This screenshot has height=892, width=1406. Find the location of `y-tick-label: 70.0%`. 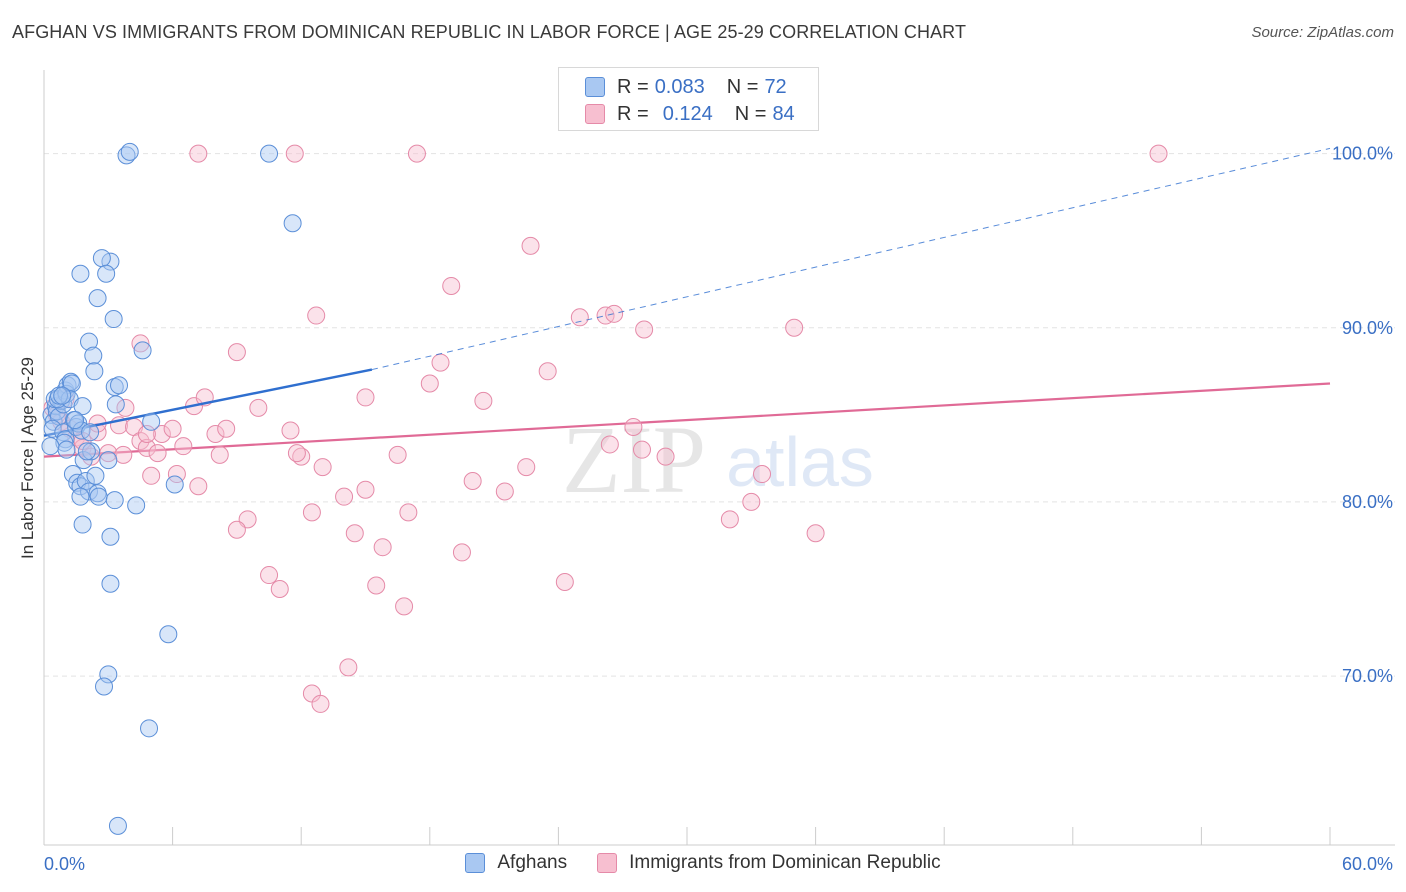

y-tick-label: 70.0% is located at coordinates (1367, 676).